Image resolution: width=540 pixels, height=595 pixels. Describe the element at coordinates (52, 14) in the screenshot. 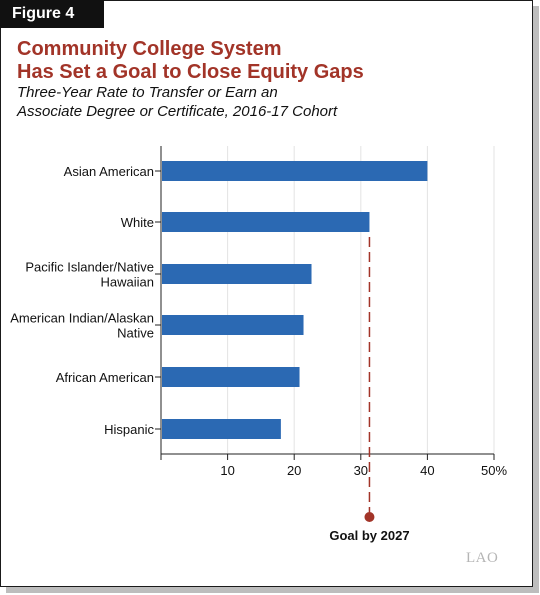

I see `figure-label: Figure 4` at that location.